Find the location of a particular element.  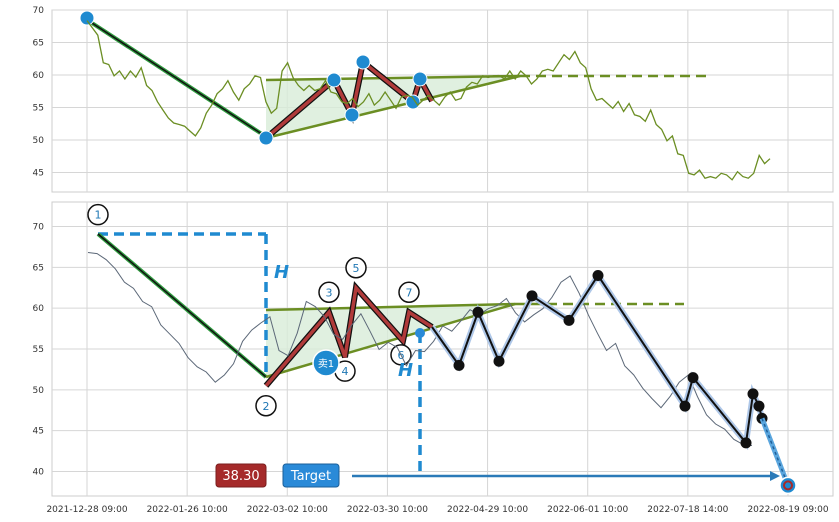

bottom-x-tick-label: 2022-06-01 10:00 is located at coordinates (587, 510).